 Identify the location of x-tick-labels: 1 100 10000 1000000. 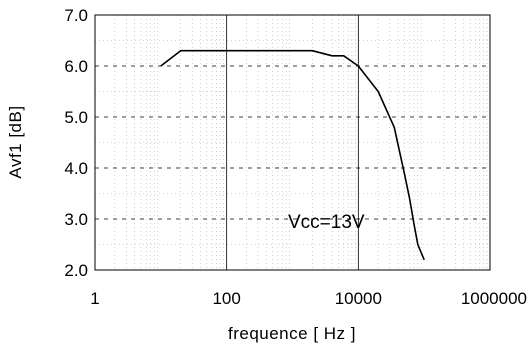
(308, 298).